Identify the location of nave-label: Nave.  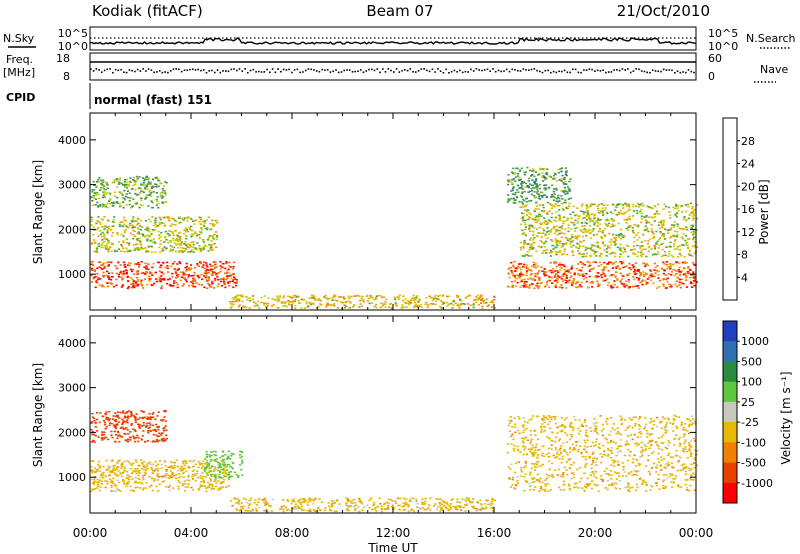
(774, 69).